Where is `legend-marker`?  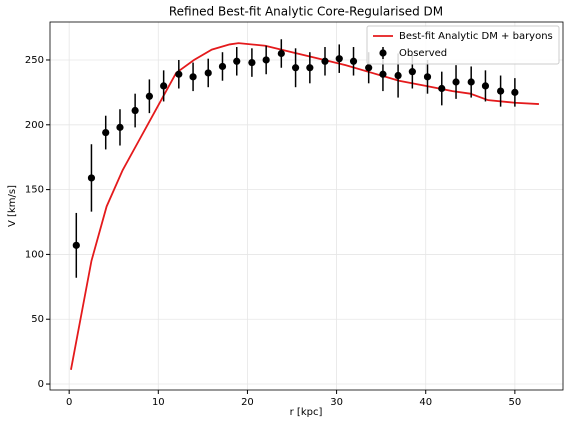
legend-marker is located at coordinates (383, 53).